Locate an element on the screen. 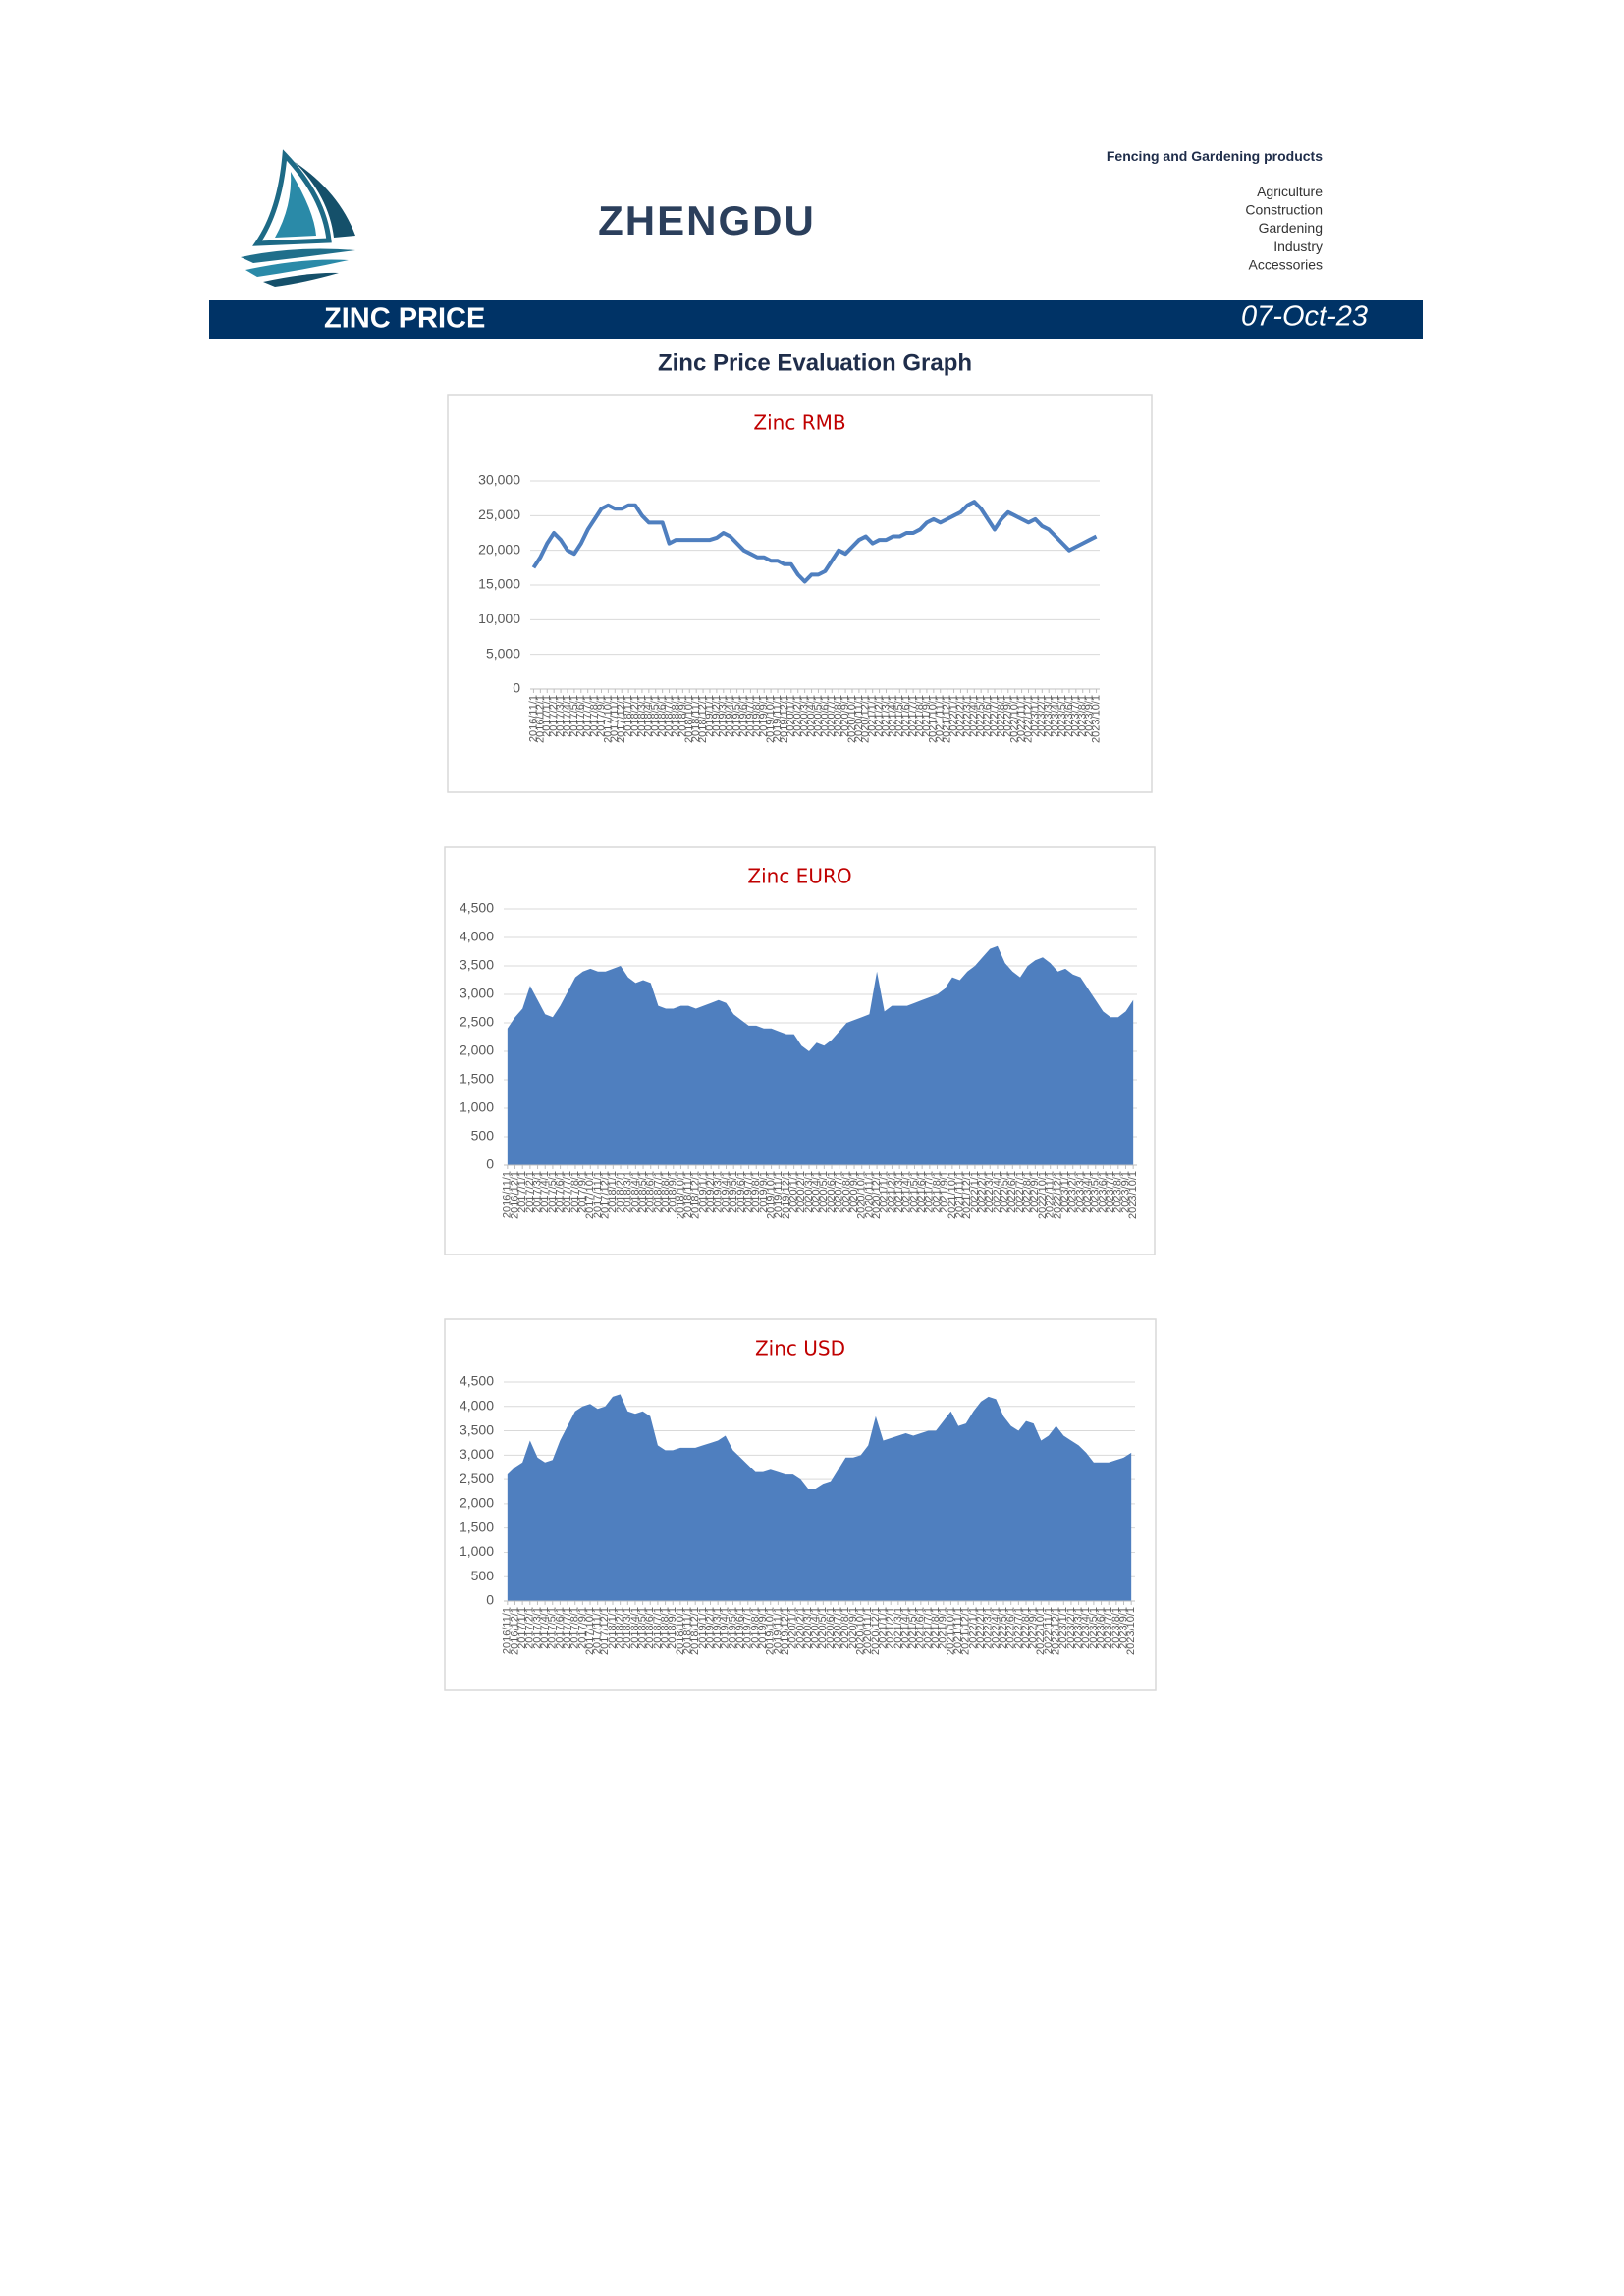 The height and width of the screenshot is (2296, 1624). x-tick-label: 2020/10/1 is located at coordinates (852, 719).